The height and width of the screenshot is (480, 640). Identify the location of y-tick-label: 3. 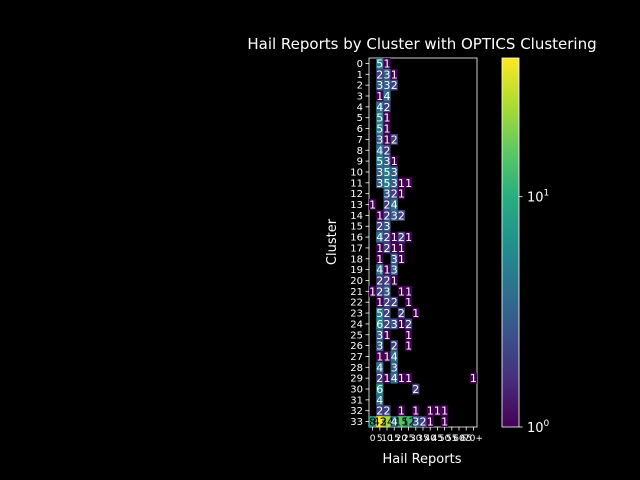
(360, 96).